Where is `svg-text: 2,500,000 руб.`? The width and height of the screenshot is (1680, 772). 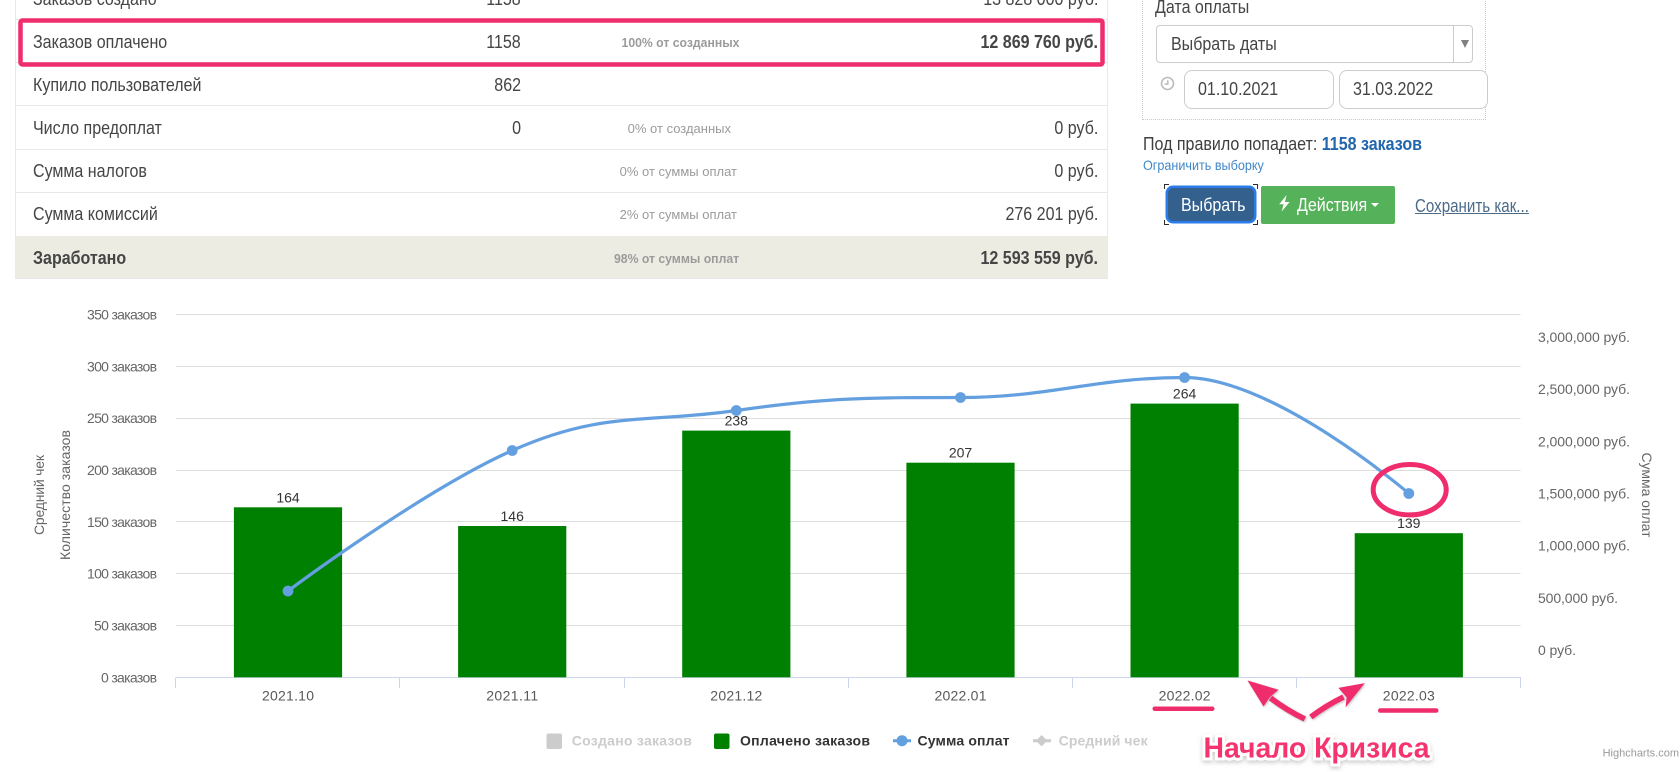
svg-text: 2,500,000 руб. is located at coordinates (1584, 389).